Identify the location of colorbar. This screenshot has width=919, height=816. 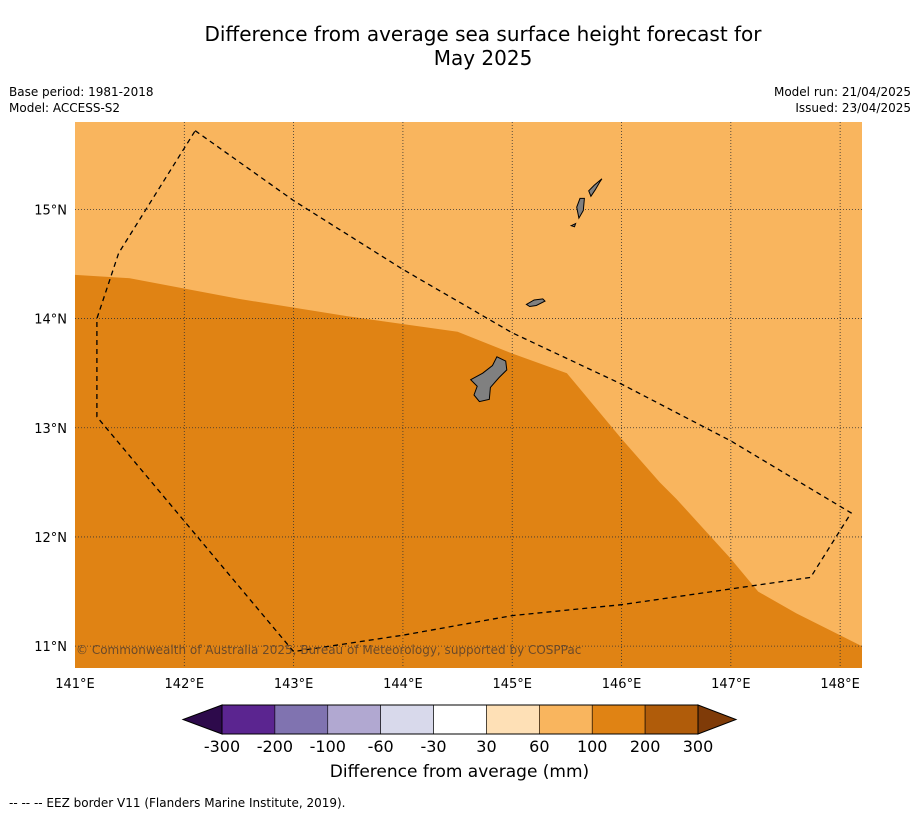
(459, 719).